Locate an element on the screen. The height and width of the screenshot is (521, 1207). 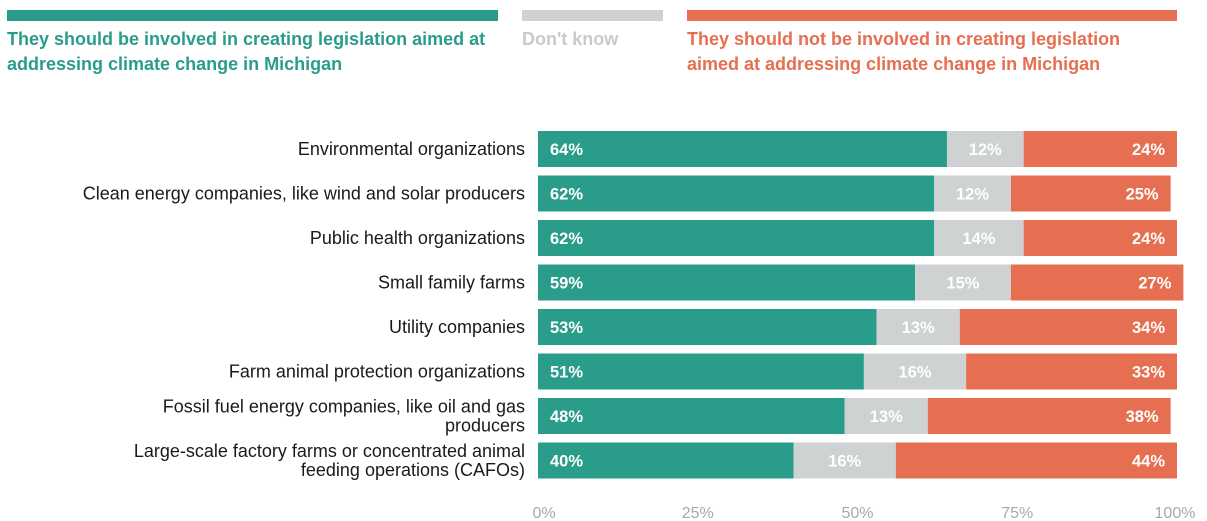
data-label-agree: 40% is located at coordinates (566, 462).